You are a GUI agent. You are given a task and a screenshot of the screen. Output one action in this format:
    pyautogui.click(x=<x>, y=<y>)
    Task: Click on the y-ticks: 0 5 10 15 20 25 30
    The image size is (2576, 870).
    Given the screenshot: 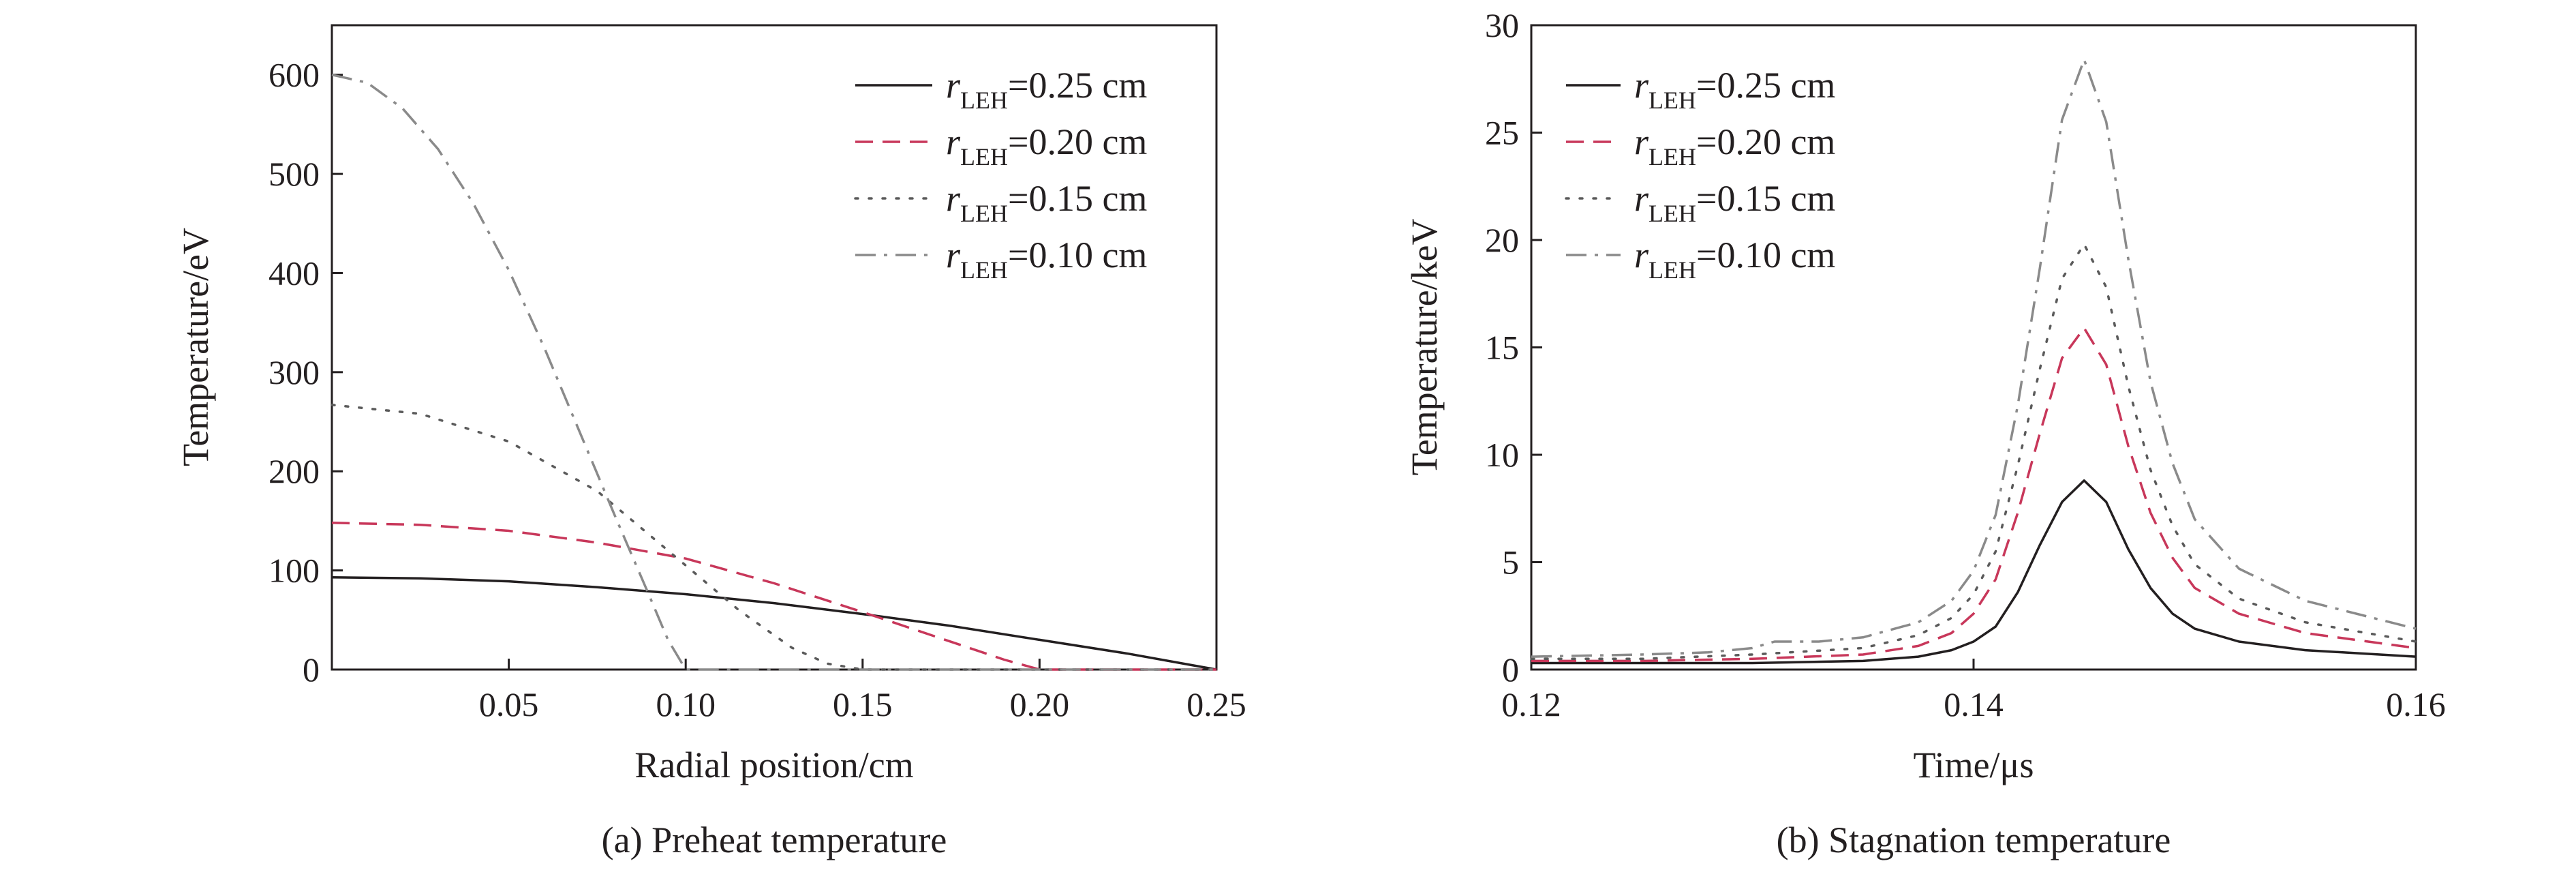 What is the action you would take?
    pyautogui.click(x=1513, y=347)
    